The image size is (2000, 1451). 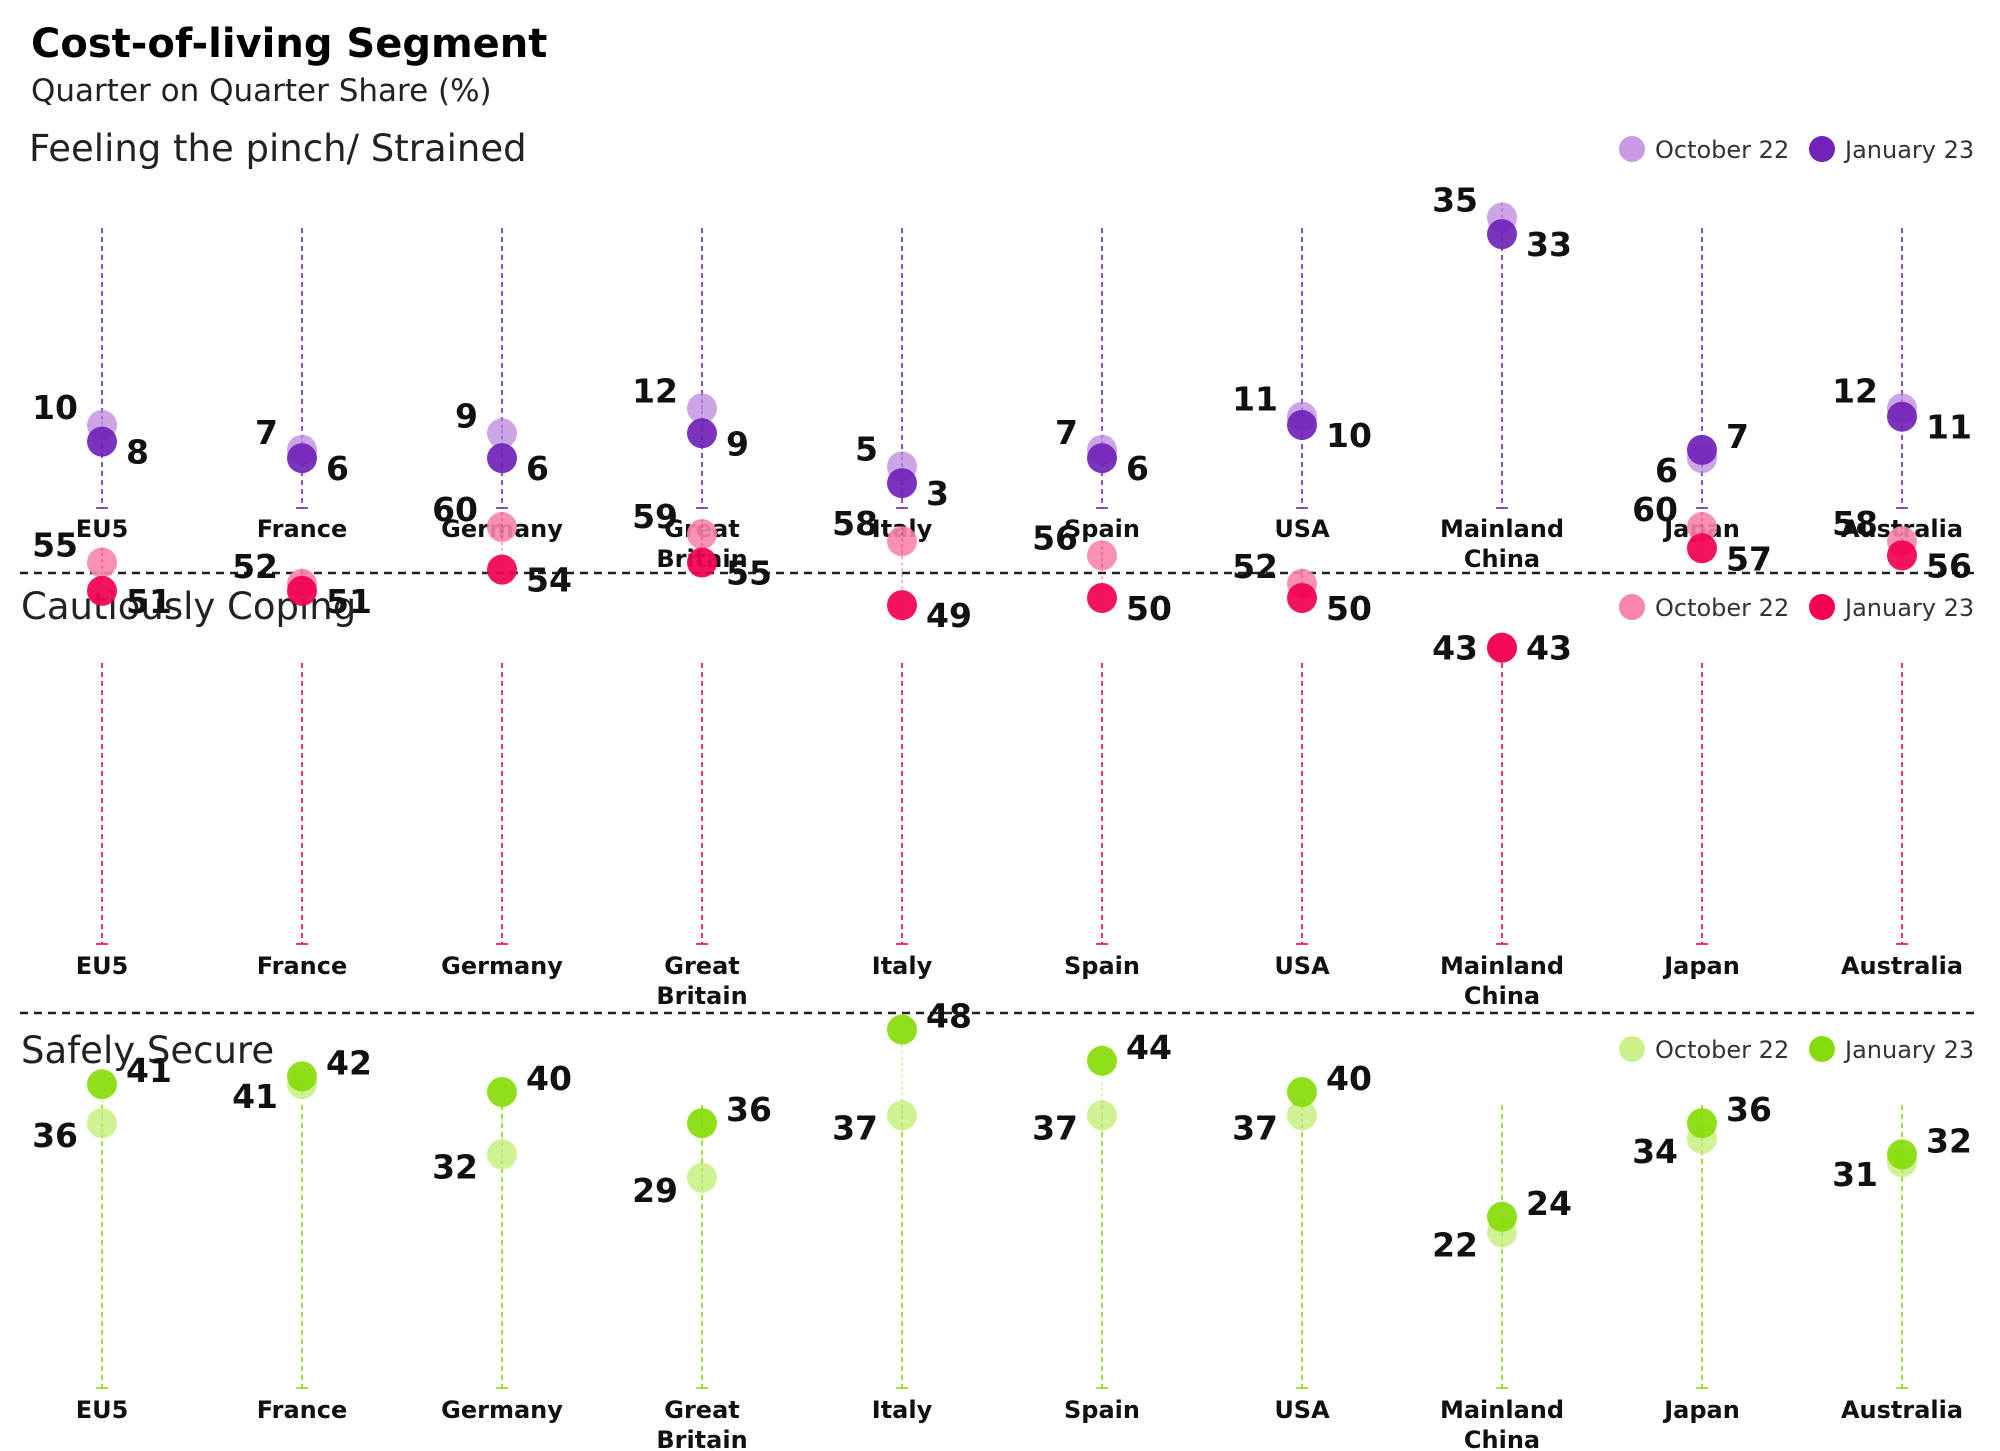 I want to click on data-label-october-22: 31, so click(x=1855, y=1174).